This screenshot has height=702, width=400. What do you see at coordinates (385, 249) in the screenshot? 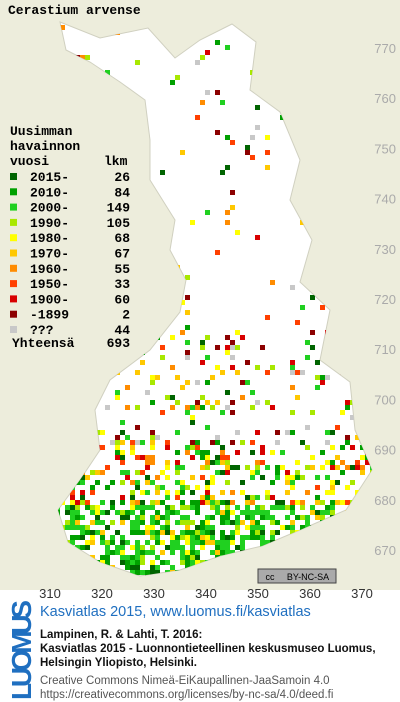
I see `y-grid-label: 730` at bounding box center [385, 249].